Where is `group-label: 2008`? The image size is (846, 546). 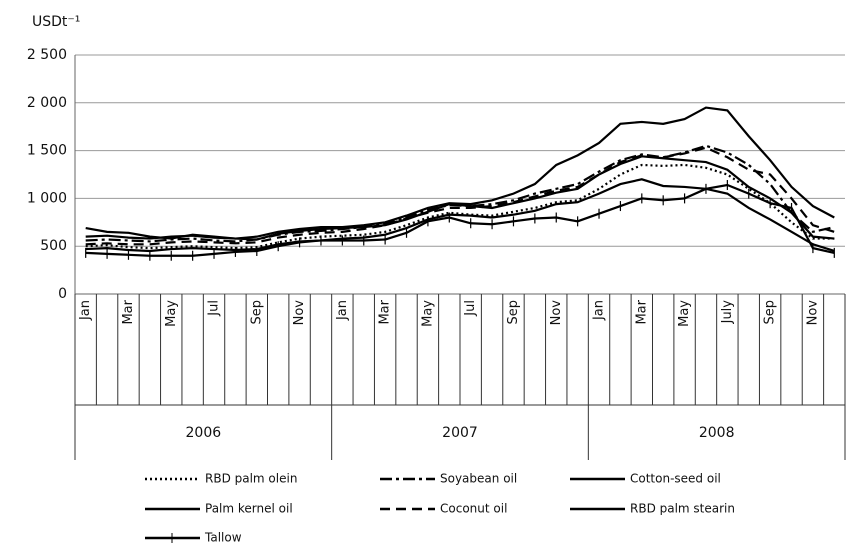
group-label: 2008 is located at coordinates (717, 433).